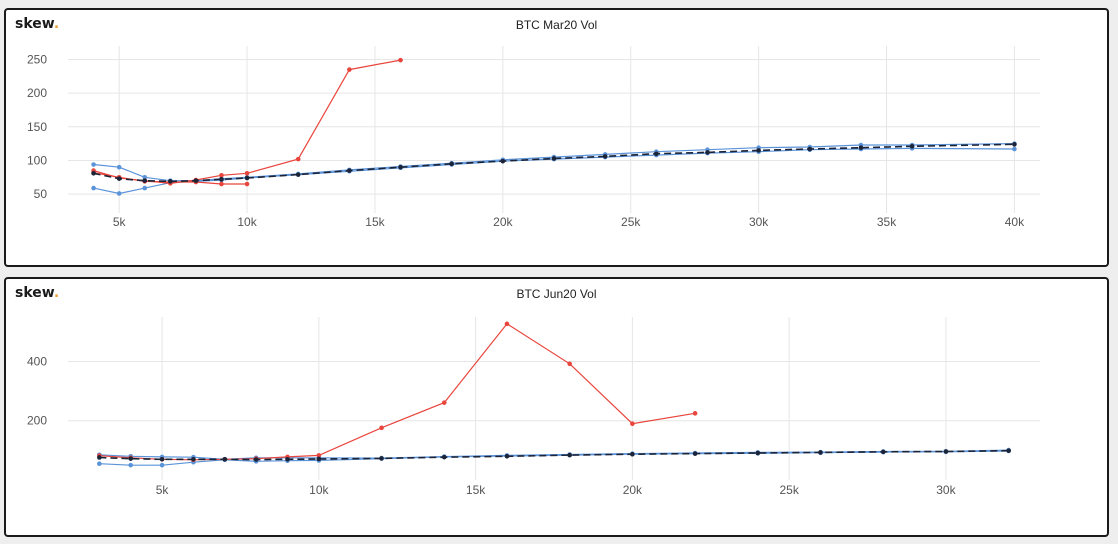  I want to click on y-tick-label: 250, so click(37, 59).